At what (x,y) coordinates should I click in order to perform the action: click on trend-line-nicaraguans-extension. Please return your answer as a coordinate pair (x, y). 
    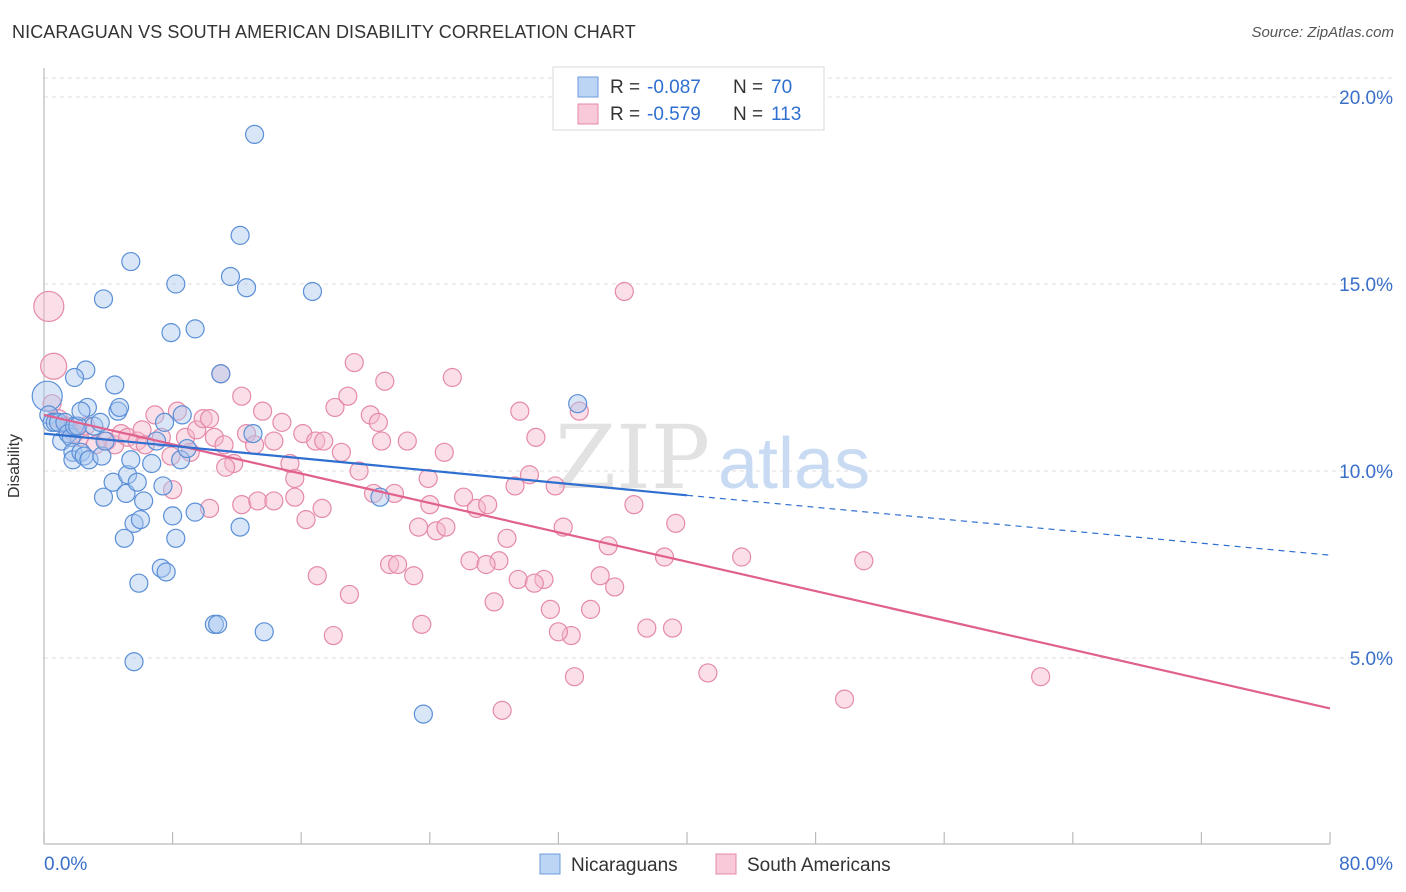
    Looking at the image, I should click on (1008, 525).